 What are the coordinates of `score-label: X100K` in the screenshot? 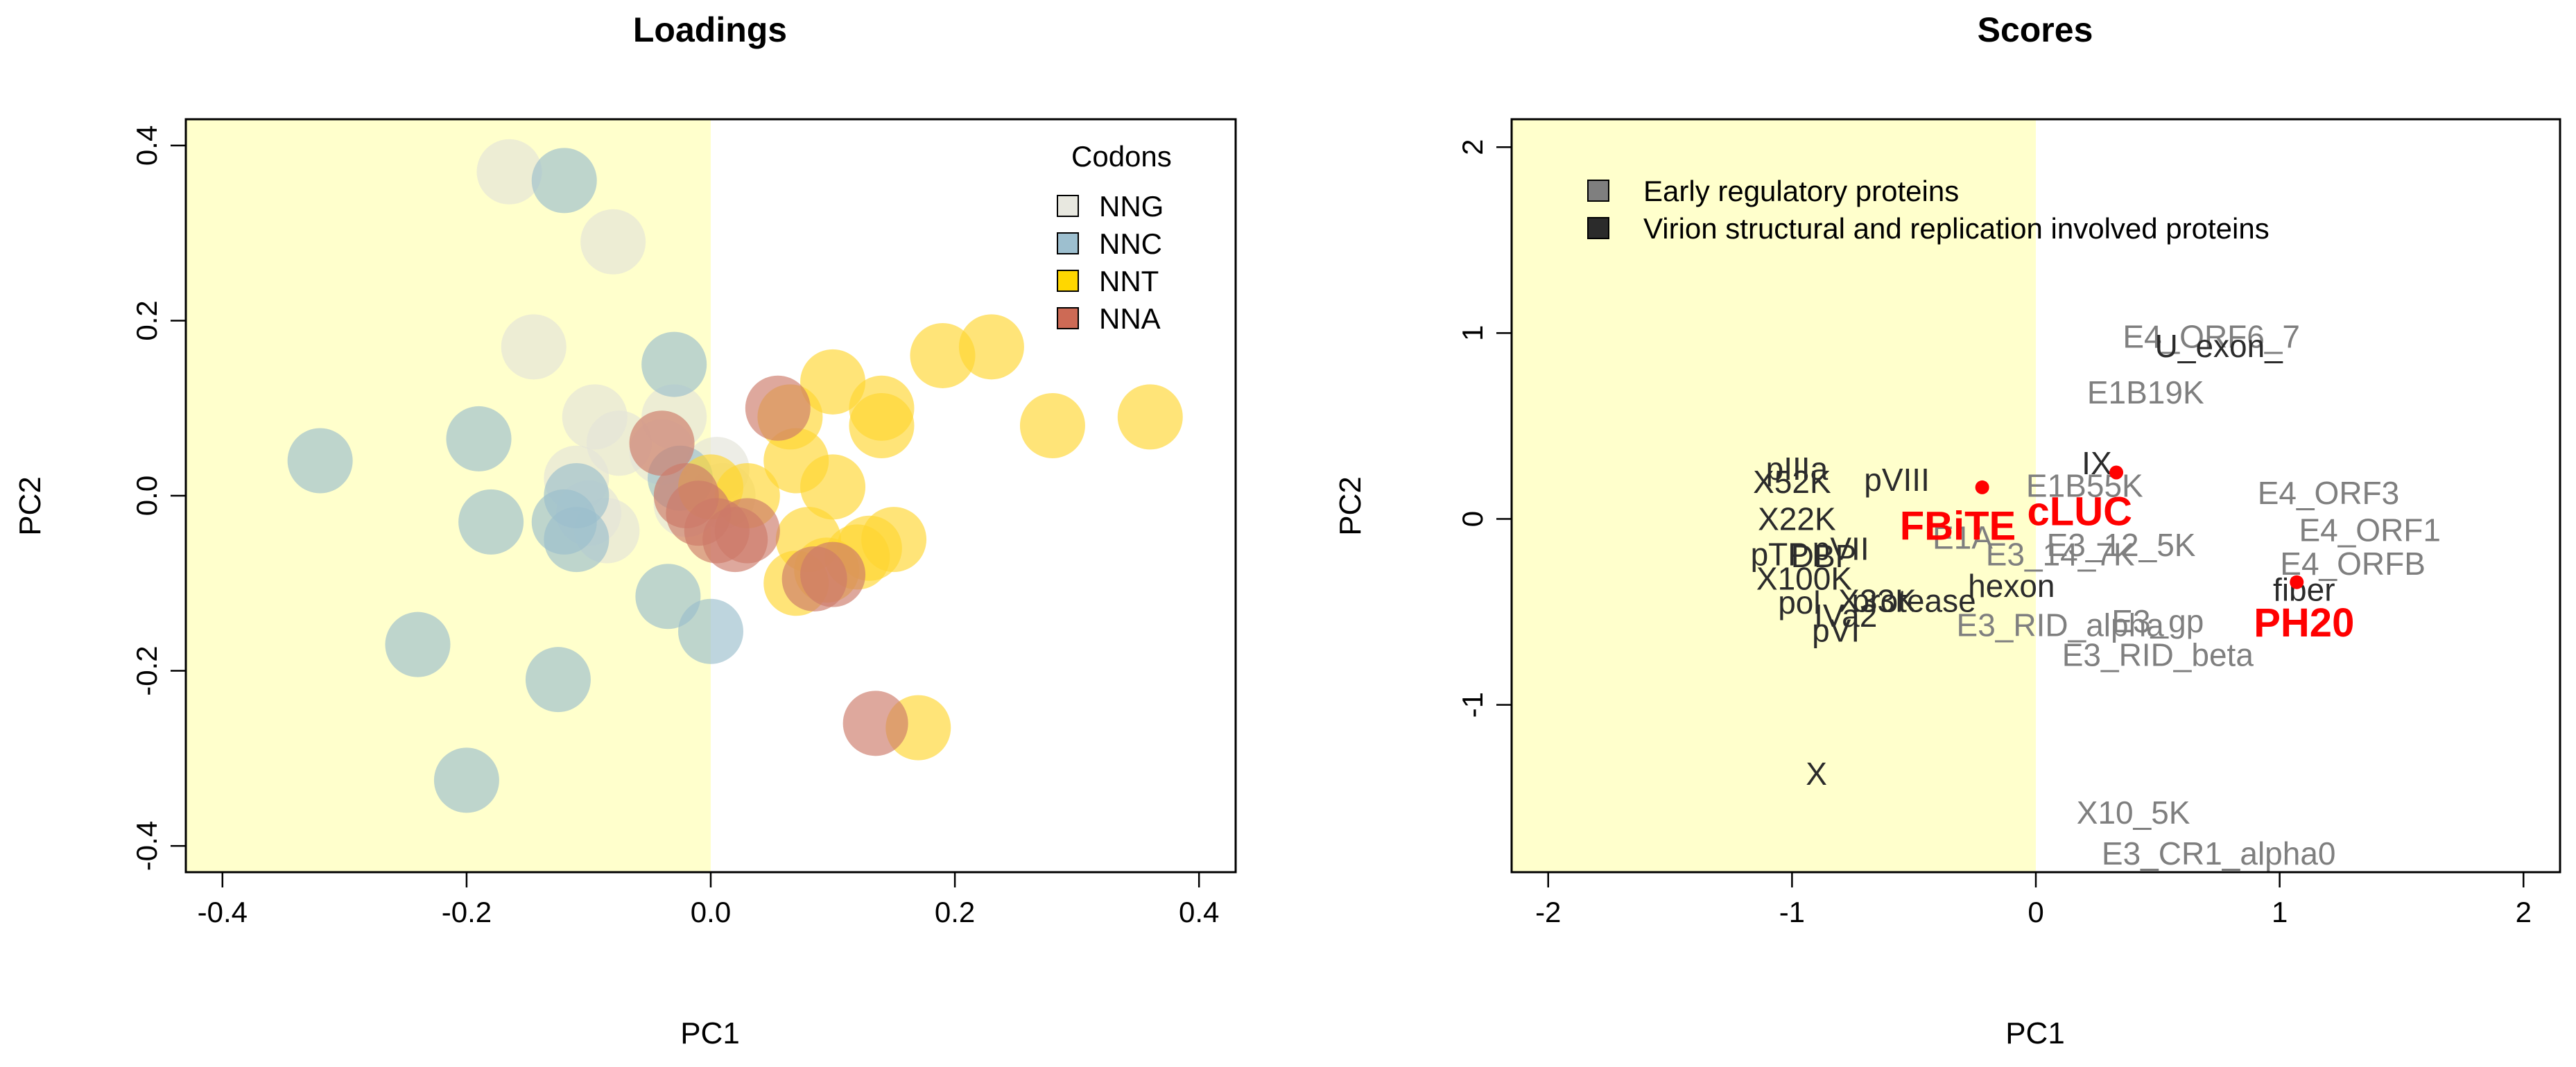 It's located at (1804, 578).